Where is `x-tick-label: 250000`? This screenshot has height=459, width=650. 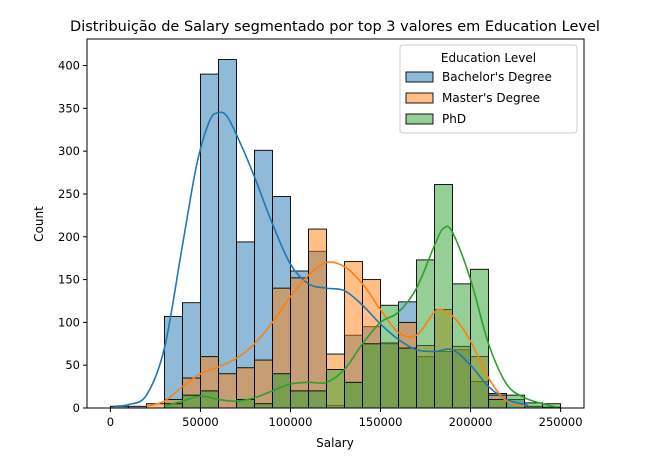
x-tick-label: 250000 is located at coordinates (561, 422).